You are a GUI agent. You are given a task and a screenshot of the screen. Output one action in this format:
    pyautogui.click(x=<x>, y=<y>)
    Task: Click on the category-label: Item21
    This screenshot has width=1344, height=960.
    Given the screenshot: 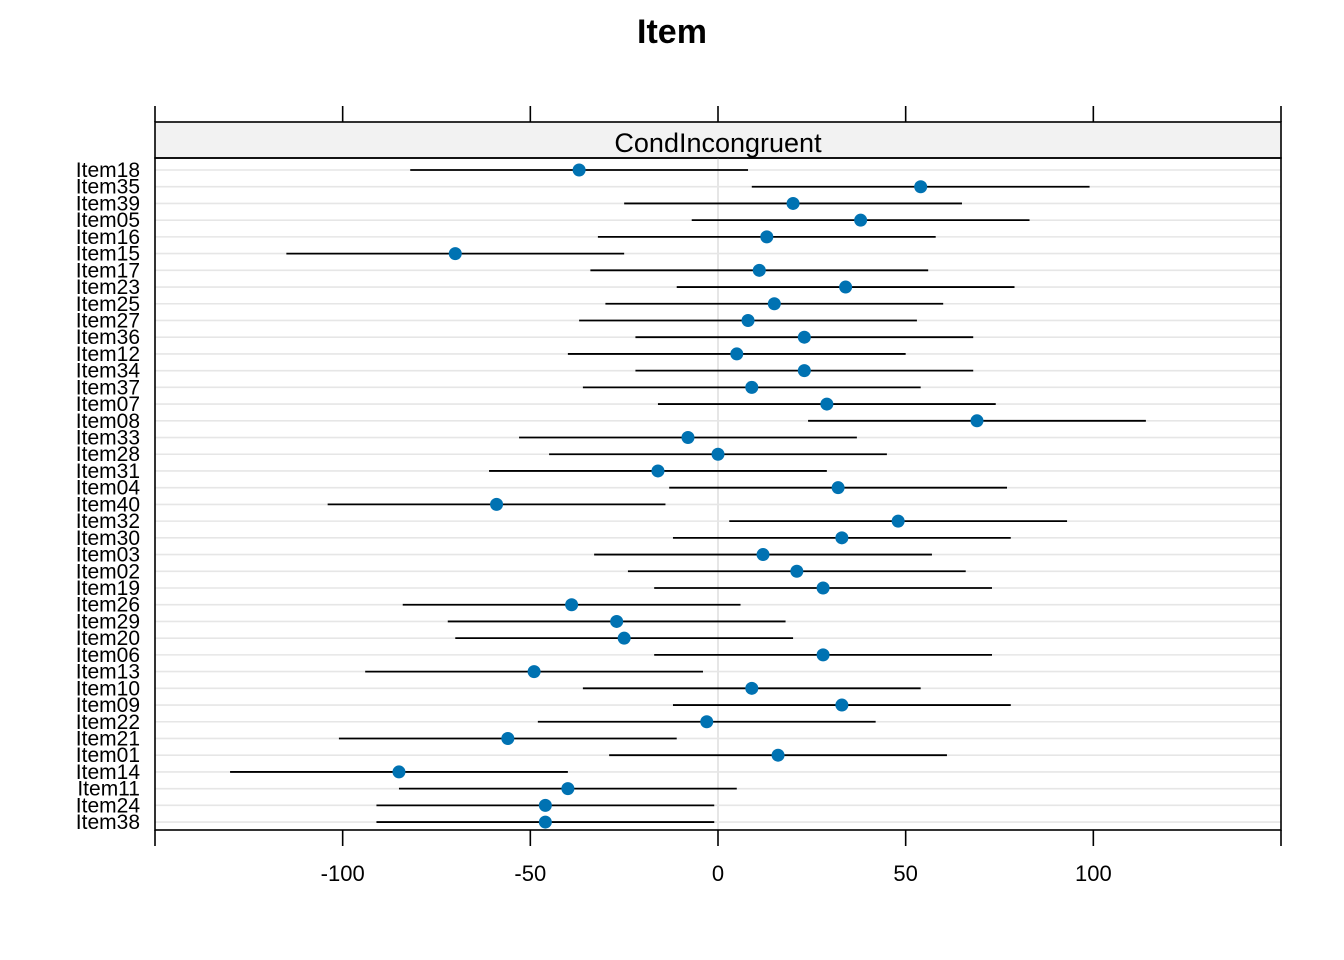 What is the action you would take?
    pyautogui.click(x=108, y=738)
    